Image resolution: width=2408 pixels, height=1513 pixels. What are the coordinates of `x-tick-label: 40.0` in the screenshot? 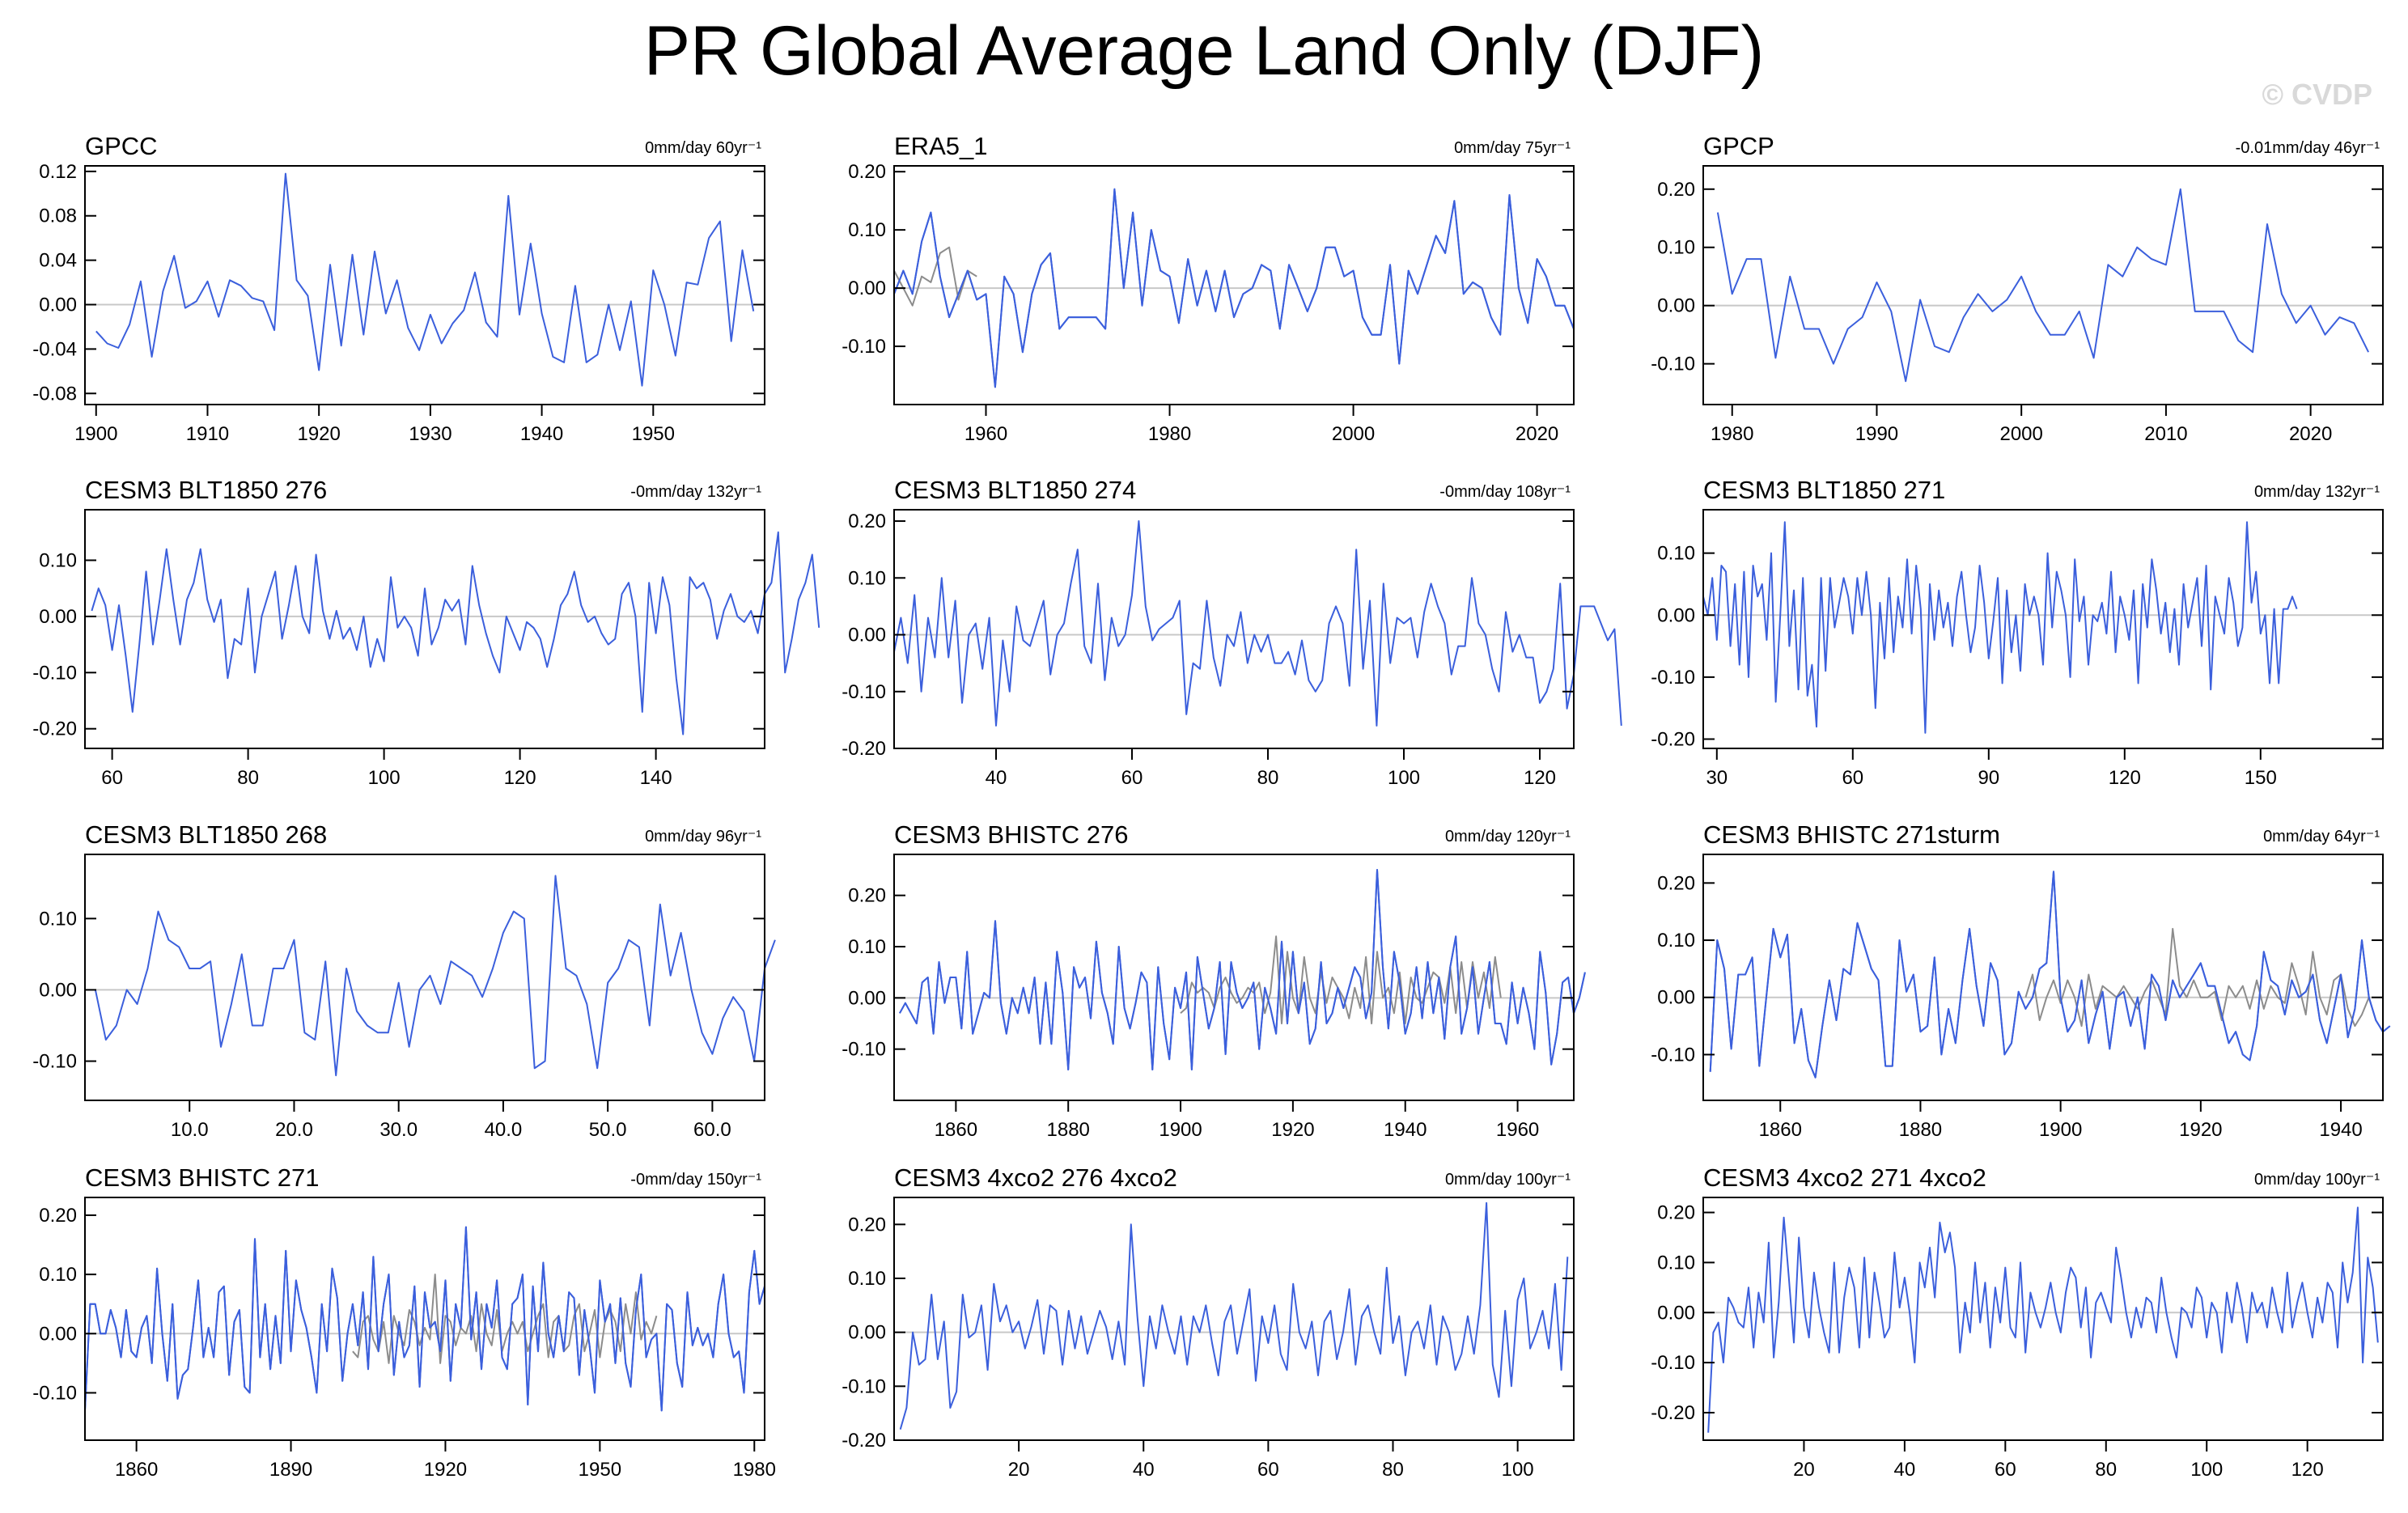 It's located at (504, 1130).